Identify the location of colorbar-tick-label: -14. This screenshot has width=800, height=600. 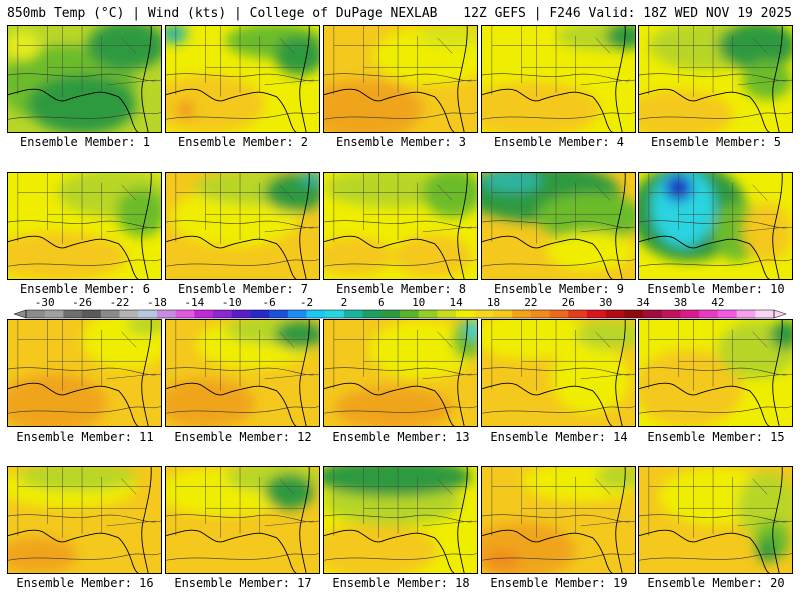
(194, 302).